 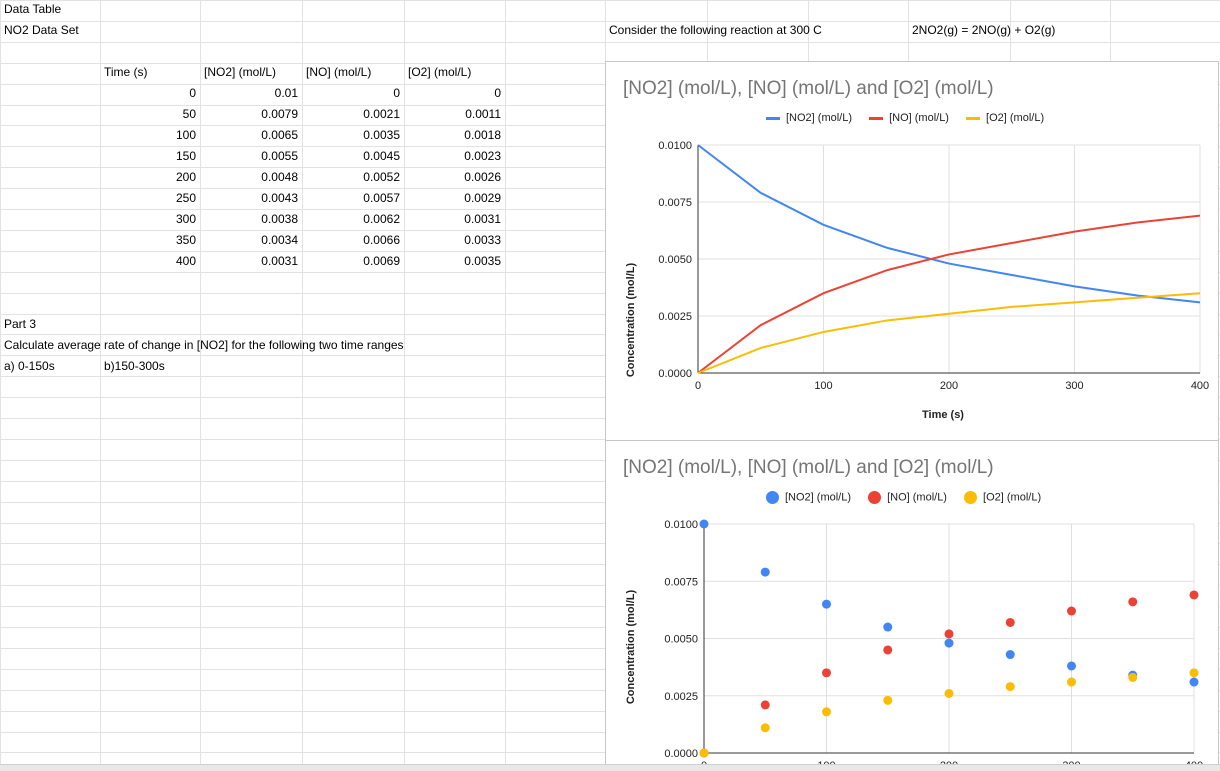 I want to click on table-cell: 0.0057, so click(x=381, y=198).